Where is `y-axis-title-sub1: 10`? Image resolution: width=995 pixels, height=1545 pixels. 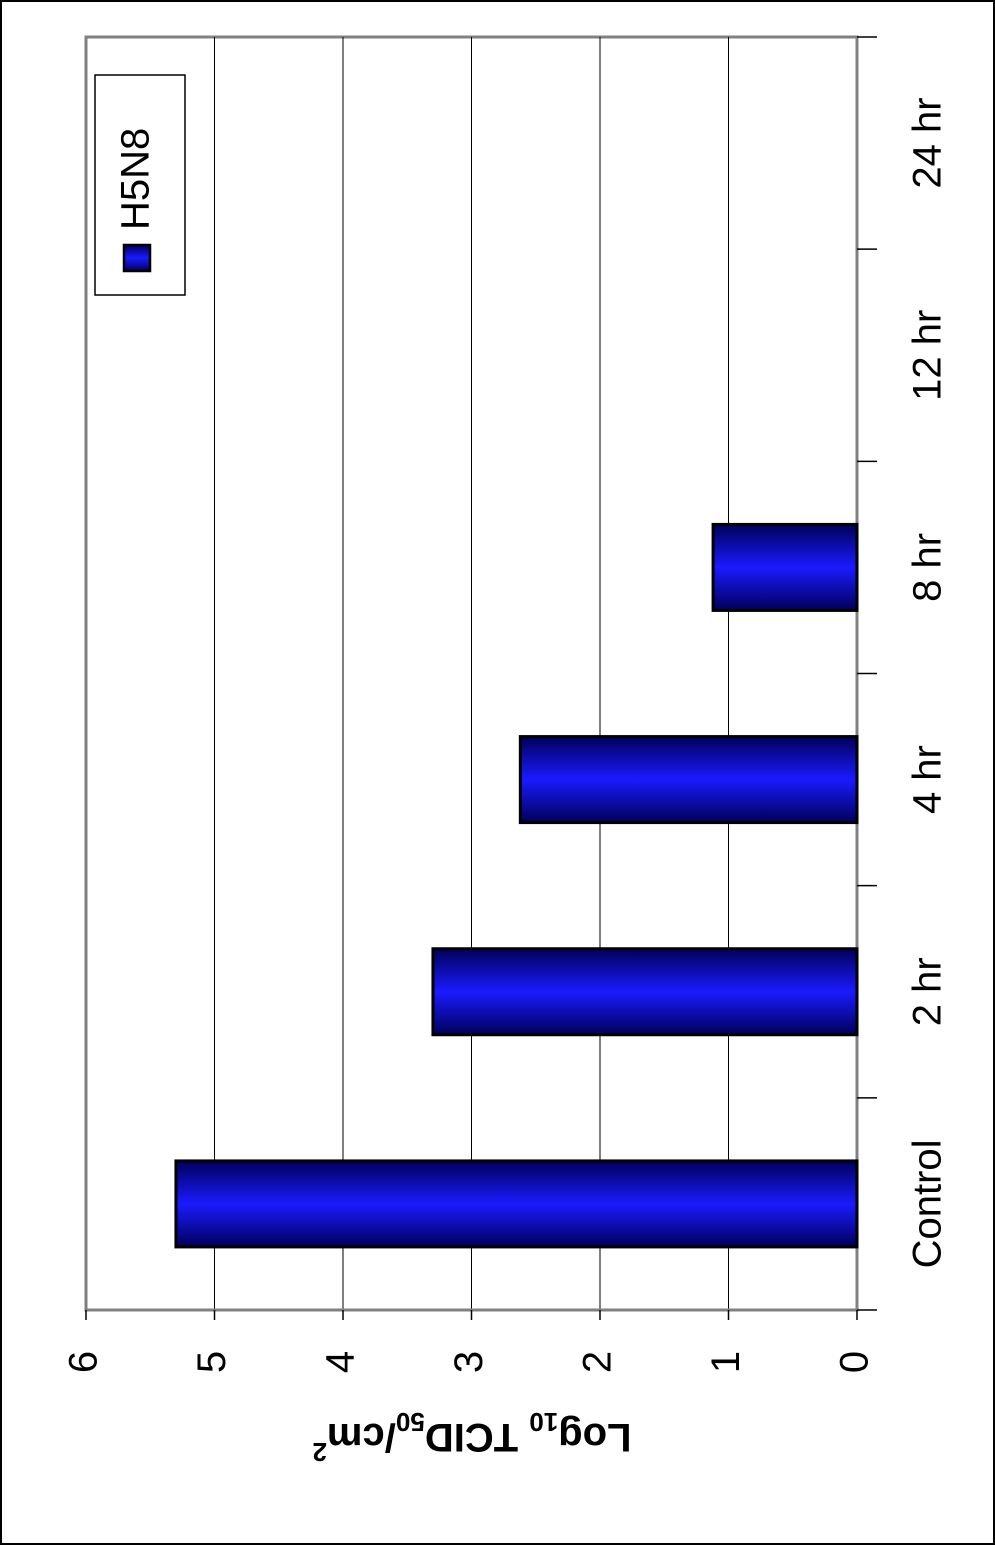
y-axis-title-sub1: 10 is located at coordinates (543, 1422).